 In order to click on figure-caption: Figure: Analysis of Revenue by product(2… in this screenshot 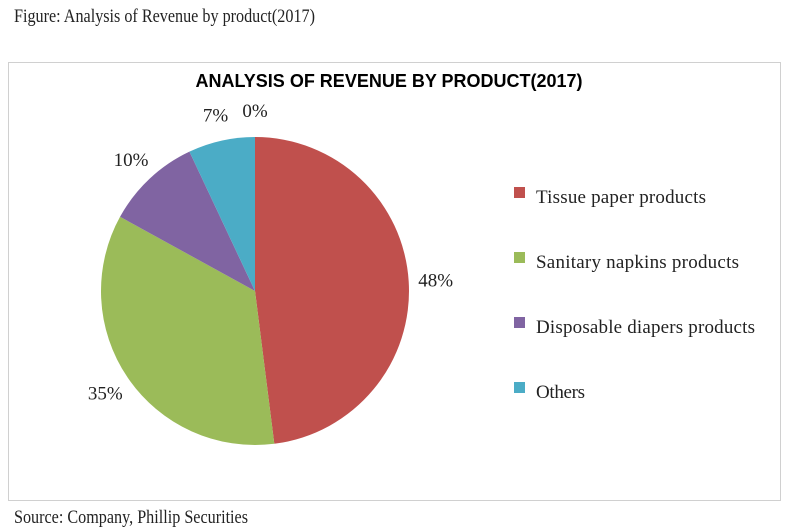, I will do `click(164, 16)`.